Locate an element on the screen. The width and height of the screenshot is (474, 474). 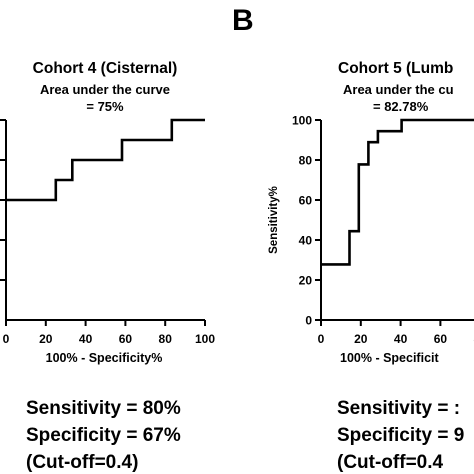
auc-label-line2: = 75% is located at coordinates (105, 106).